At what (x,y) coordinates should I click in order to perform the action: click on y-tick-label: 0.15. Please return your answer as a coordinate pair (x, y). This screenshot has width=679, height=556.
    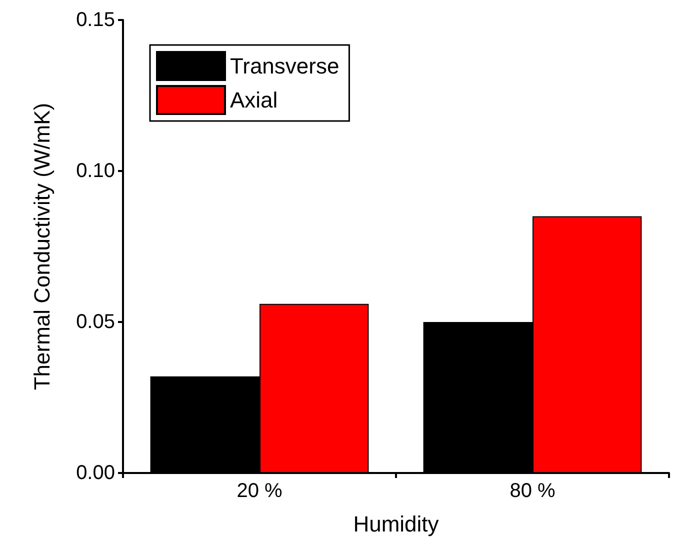
    Looking at the image, I should click on (95, 20).